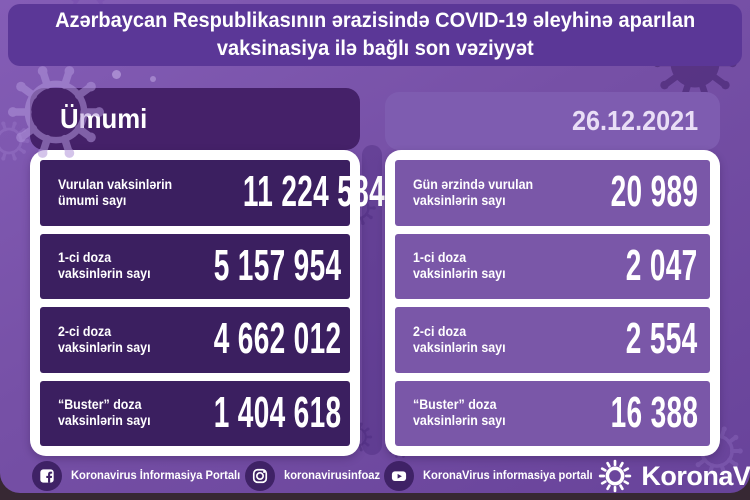  Describe the element at coordinates (507, 476) in the screenshot. I see `youtube-label: KoronaVirus informasiya portalı` at that location.